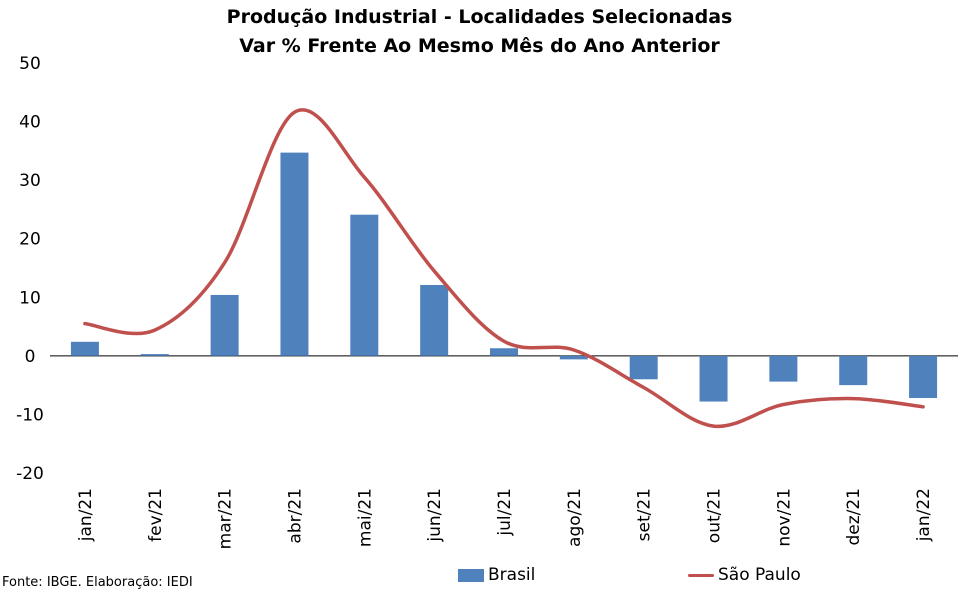 The width and height of the screenshot is (959, 594). I want to click on x-tick-label: ago/21, so click(575, 517).